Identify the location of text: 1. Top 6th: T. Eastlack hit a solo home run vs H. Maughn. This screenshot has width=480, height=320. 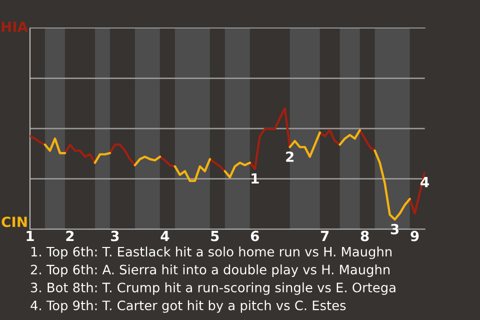
(211, 253).